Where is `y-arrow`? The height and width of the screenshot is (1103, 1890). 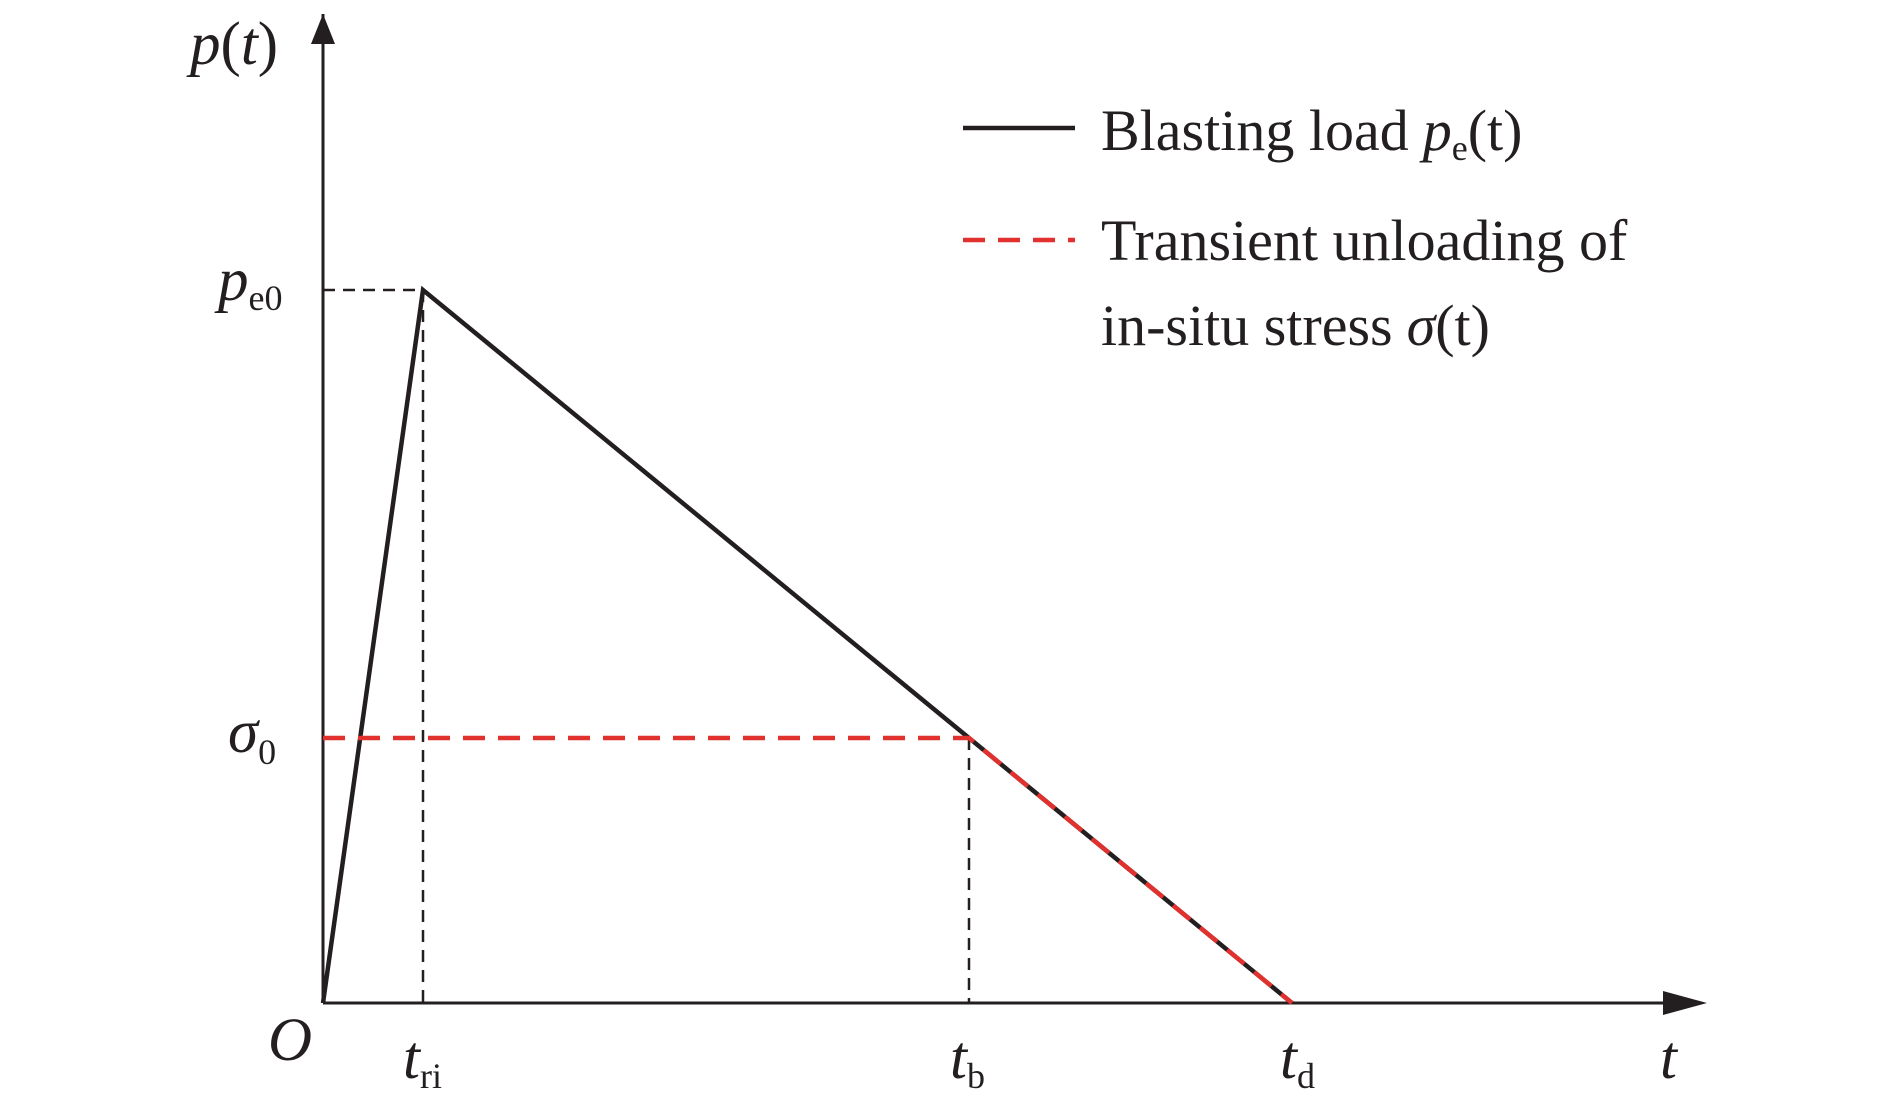
y-arrow is located at coordinates (323, 29).